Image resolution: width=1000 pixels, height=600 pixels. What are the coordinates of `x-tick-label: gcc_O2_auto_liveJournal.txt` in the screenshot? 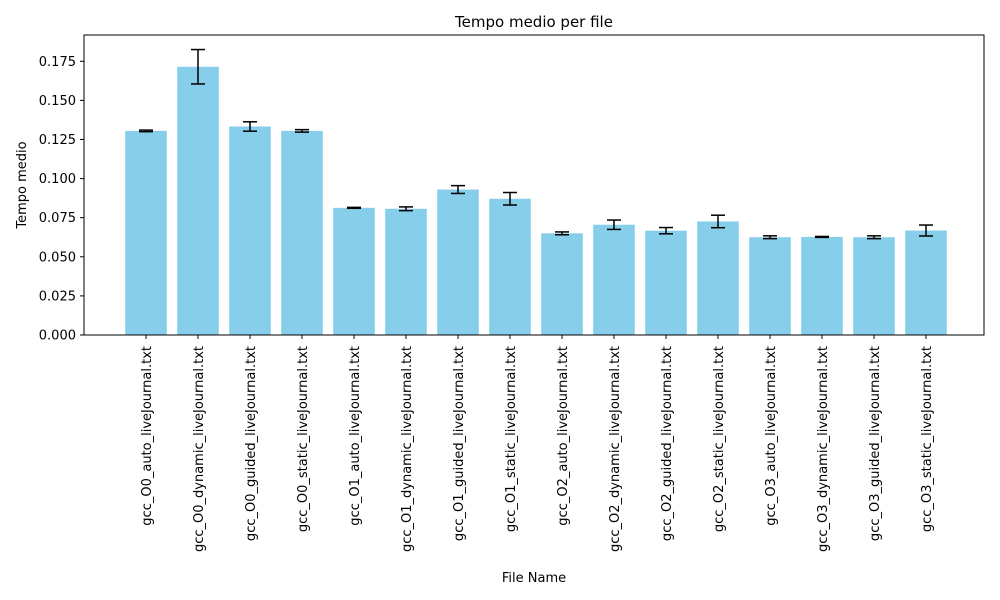 It's located at (563, 436).